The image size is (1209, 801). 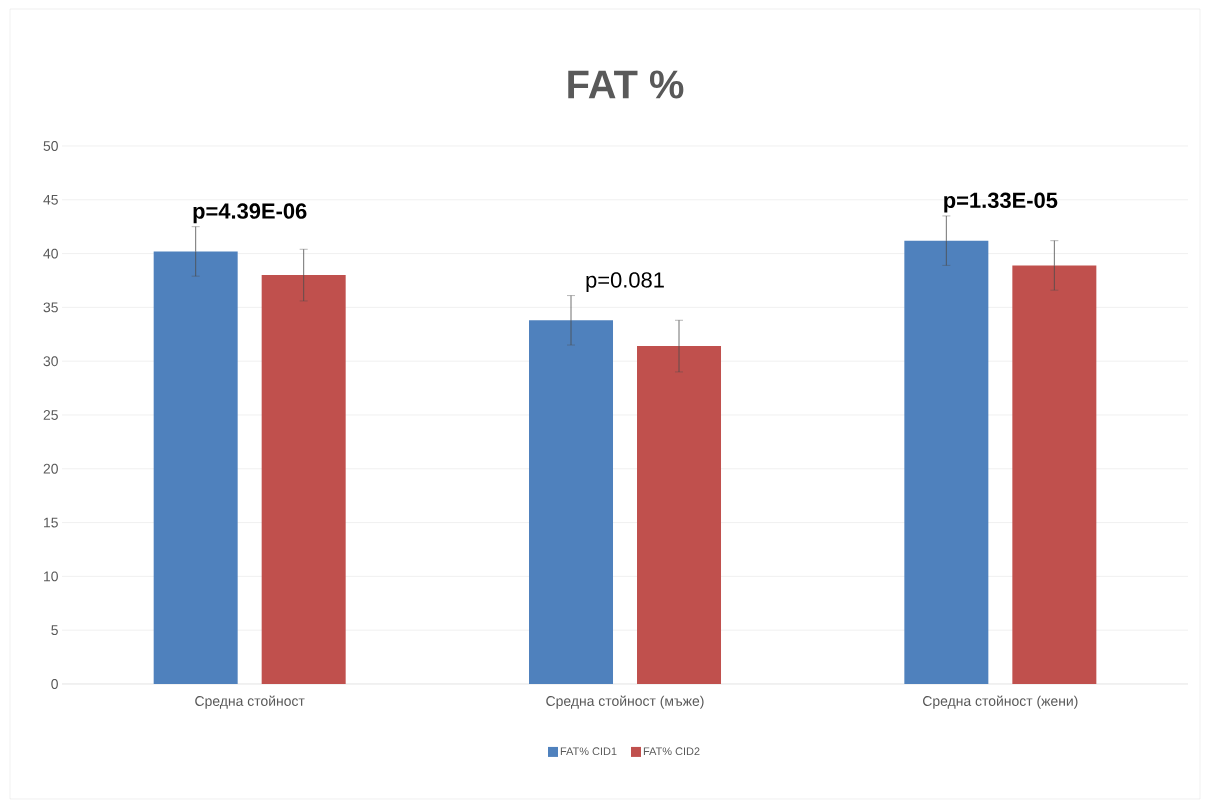 I want to click on y-tick-label: 15, so click(x=51, y=522).